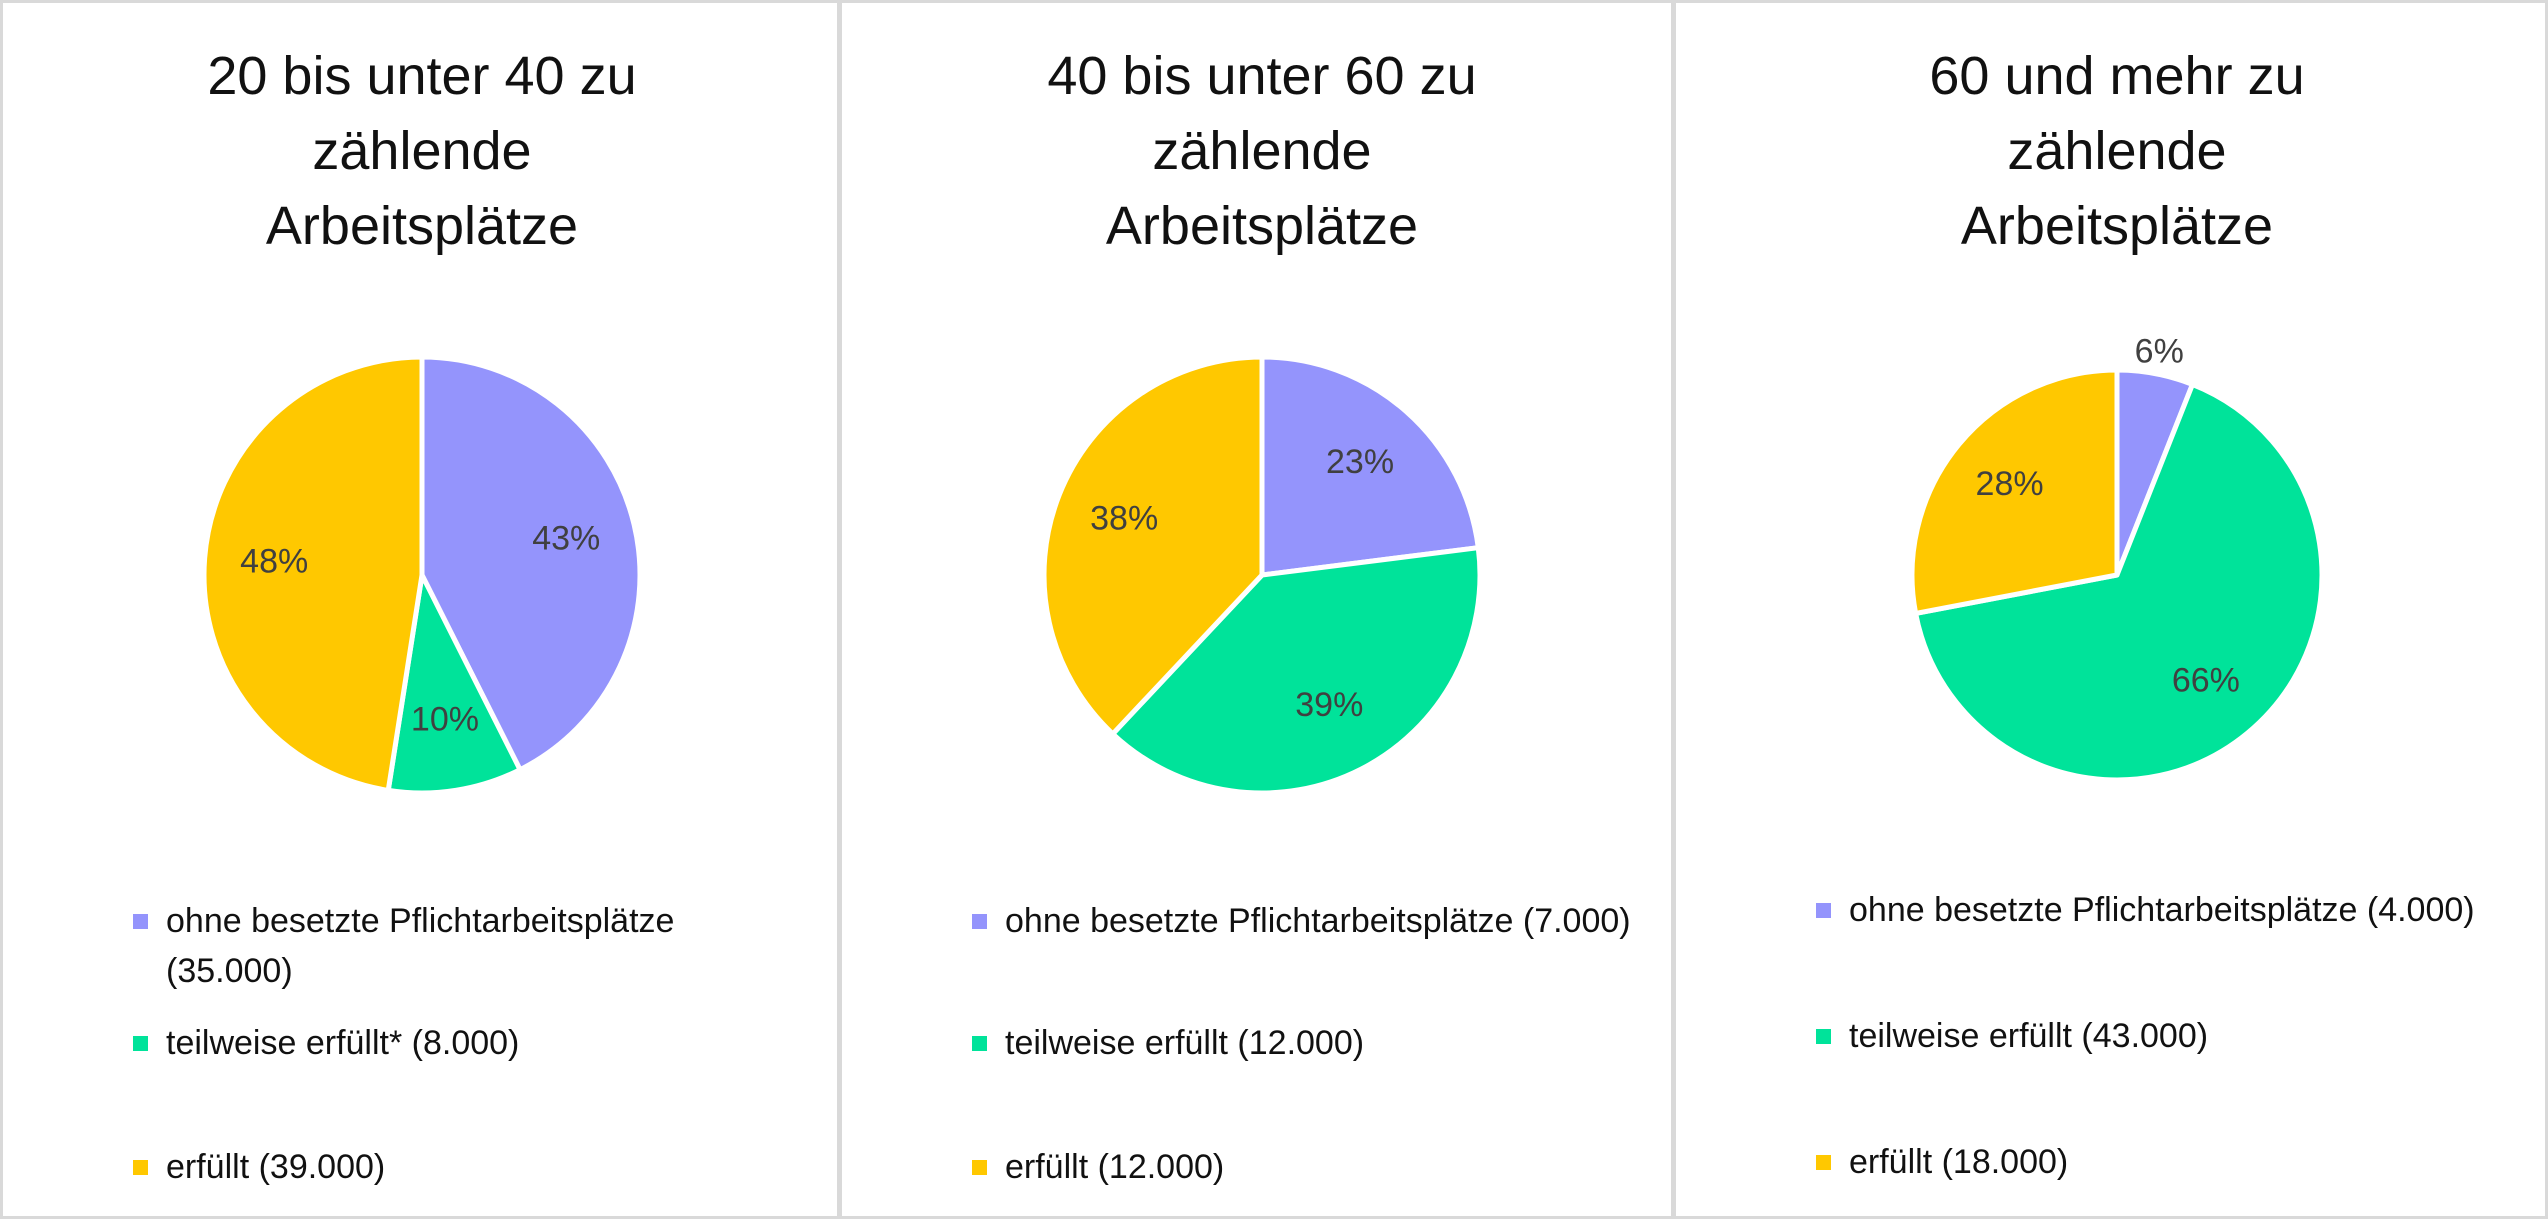  What do you see at coordinates (2029, 1036) in the screenshot?
I see `legend-label: teilweise erfüllt (43.000)` at bounding box center [2029, 1036].